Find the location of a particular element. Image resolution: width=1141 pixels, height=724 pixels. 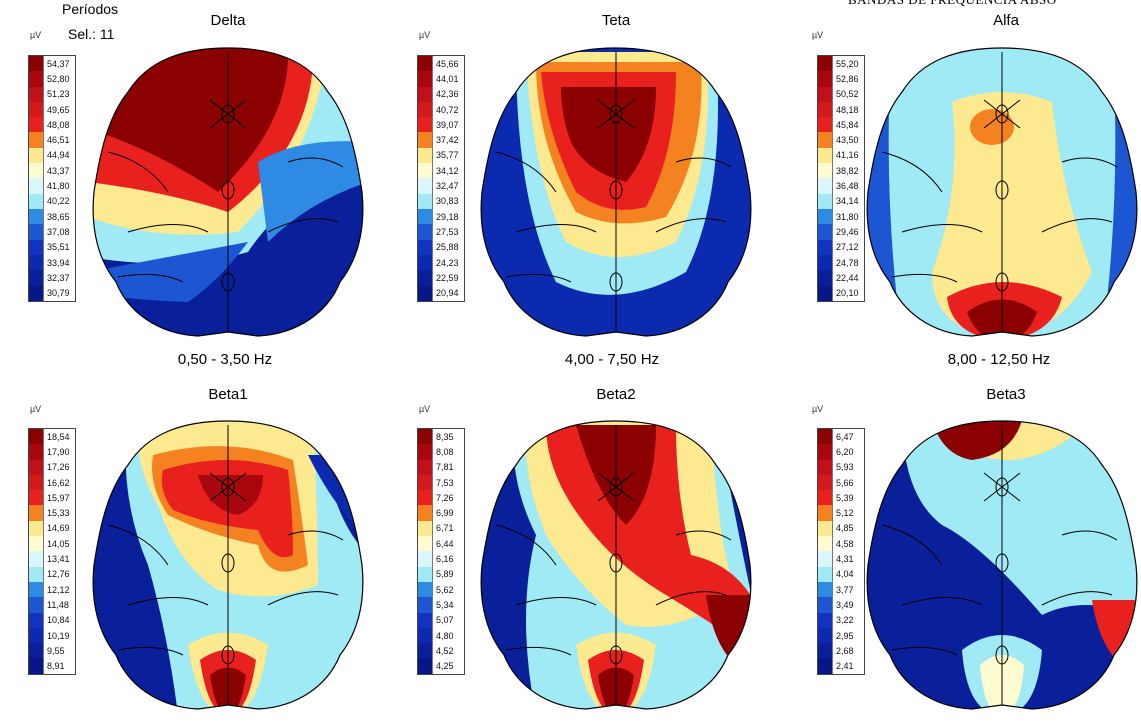

scale-value: 24,23 is located at coordinates (447, 262).